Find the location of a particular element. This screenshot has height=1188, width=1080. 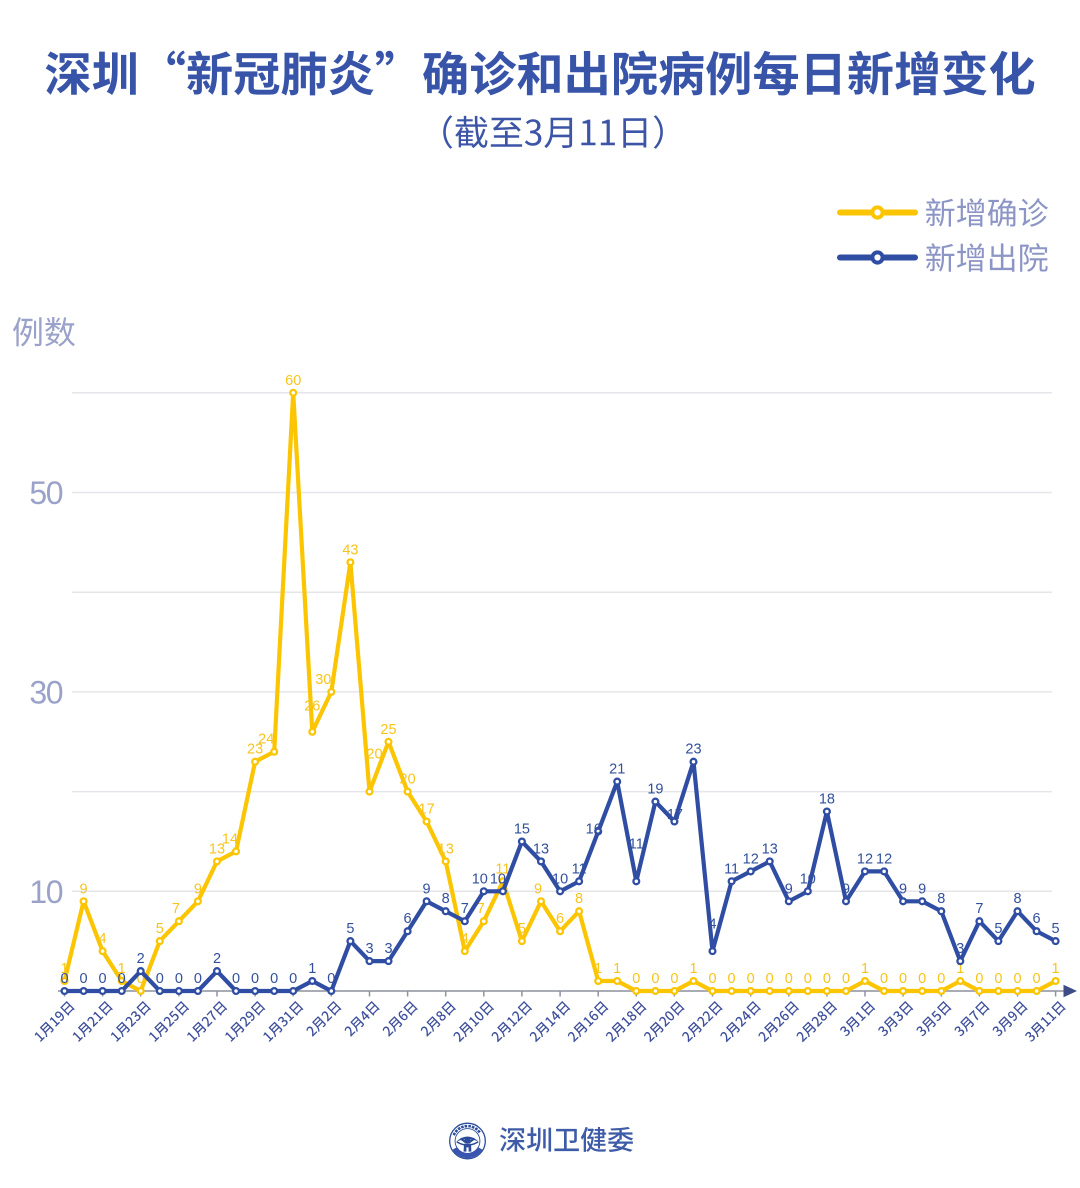

svg-text: 24 is located at coordinates (266, 740).